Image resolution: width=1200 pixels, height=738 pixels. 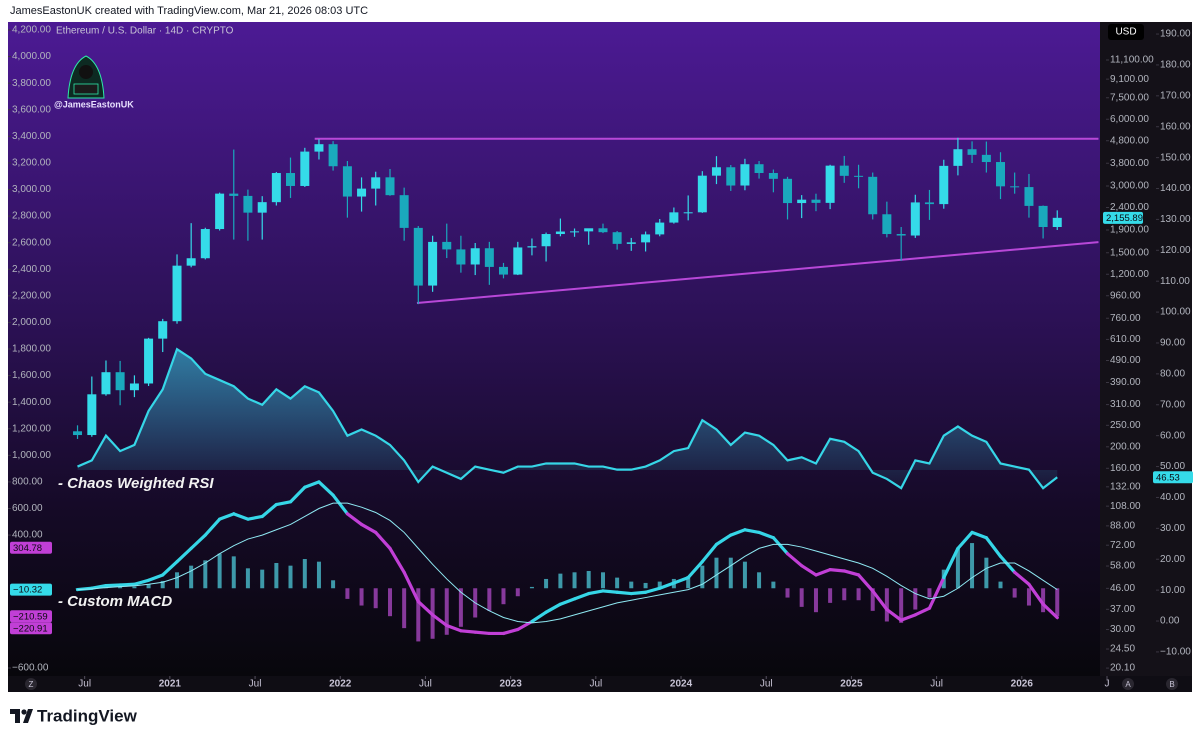 What do you see at coordinates (1129, 230) in the screenshot?
I see `y-tick-label: 1,900.00` at bounding box center [1129, 230].